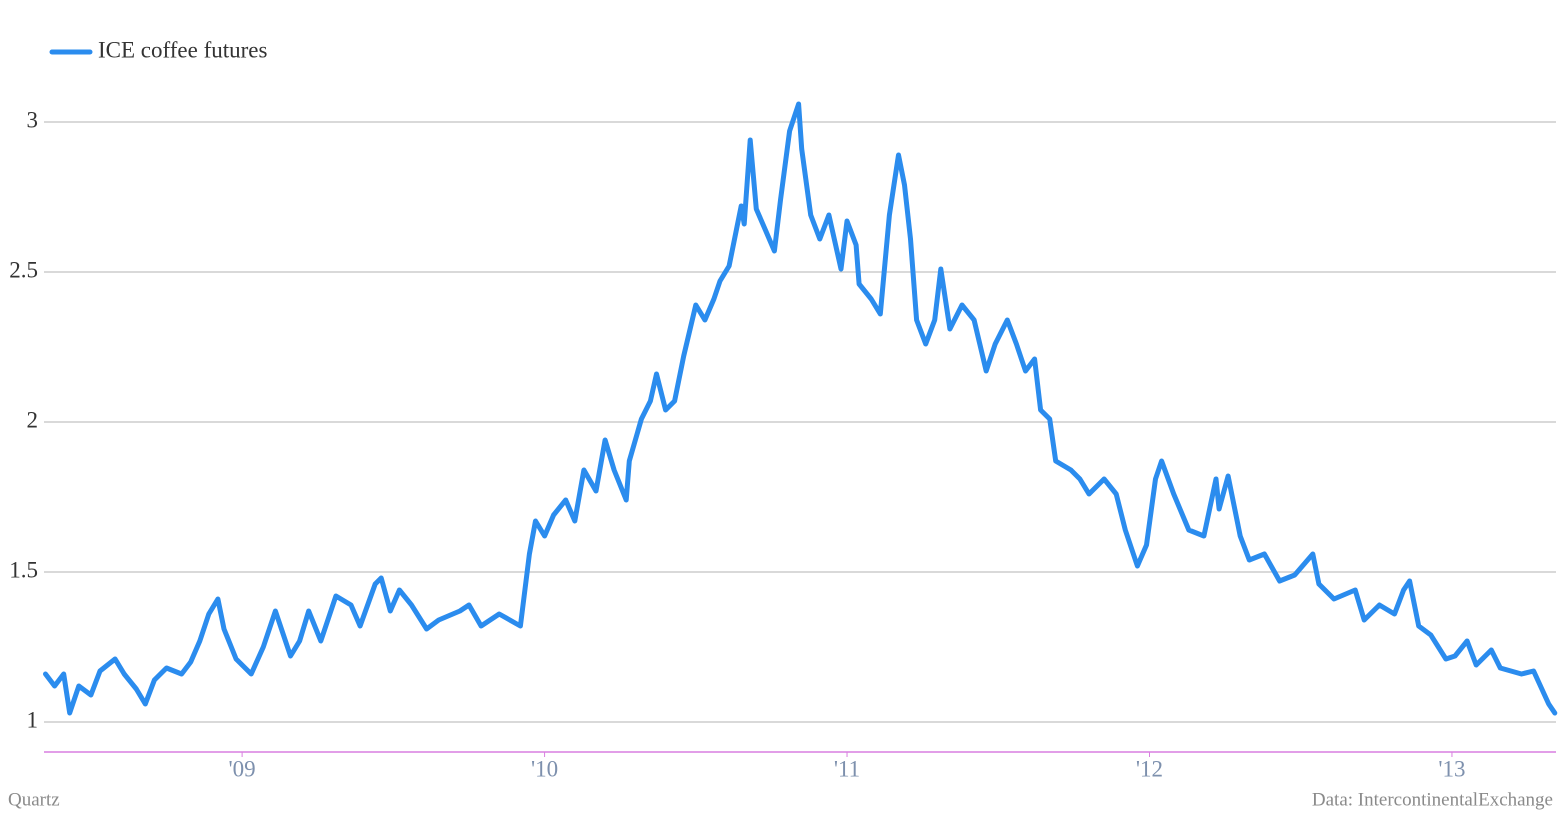 This screenshot has width=1561, height=816. I want to click on source: Data: IntercontinentalExchange, so click(1432, 799).